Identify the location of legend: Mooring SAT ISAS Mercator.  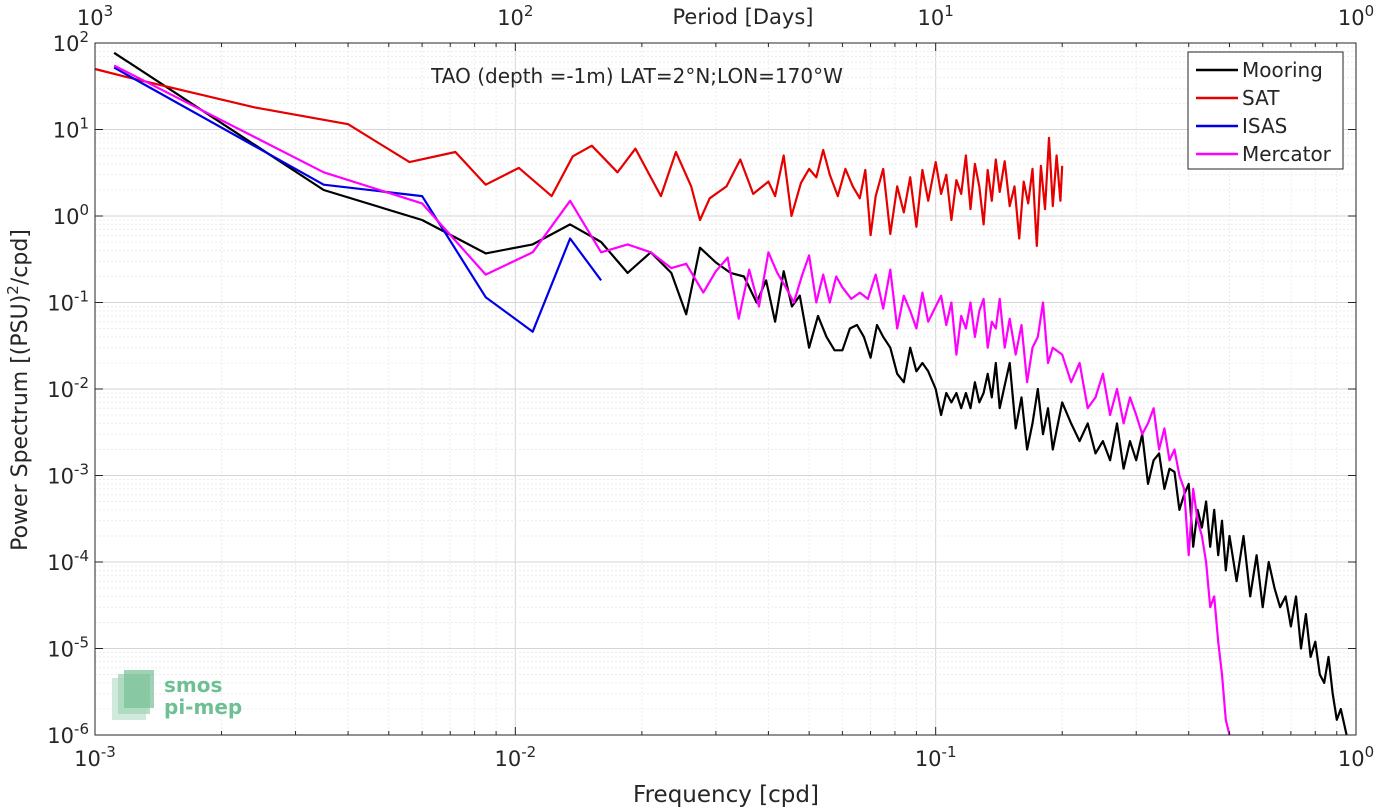
(1265, 110).